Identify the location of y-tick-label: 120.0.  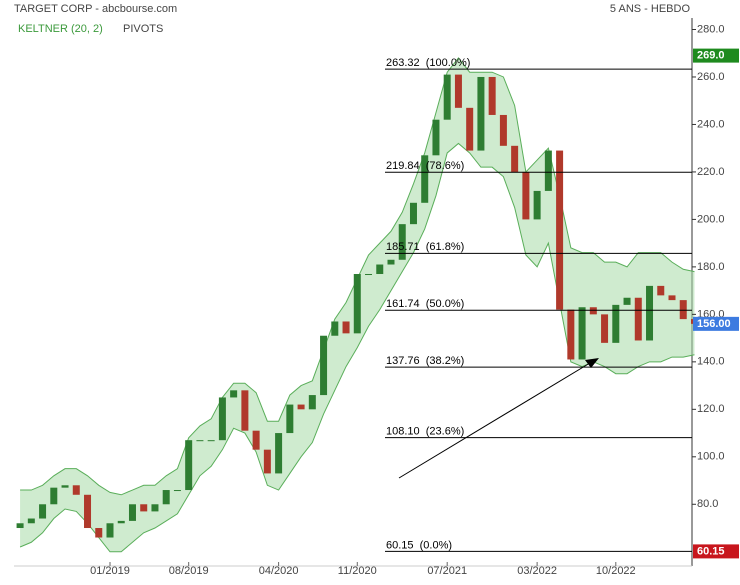
(711, 409).